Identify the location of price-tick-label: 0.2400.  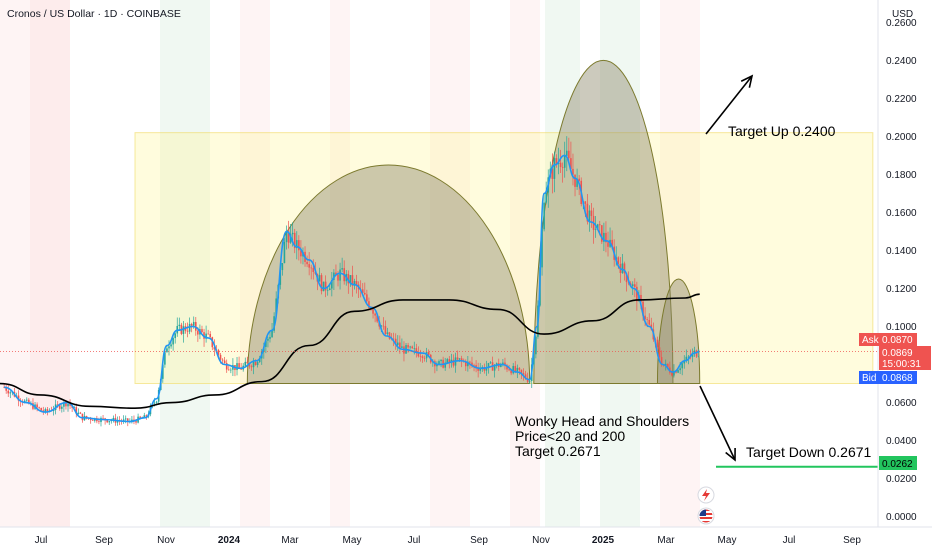
(901, 61).